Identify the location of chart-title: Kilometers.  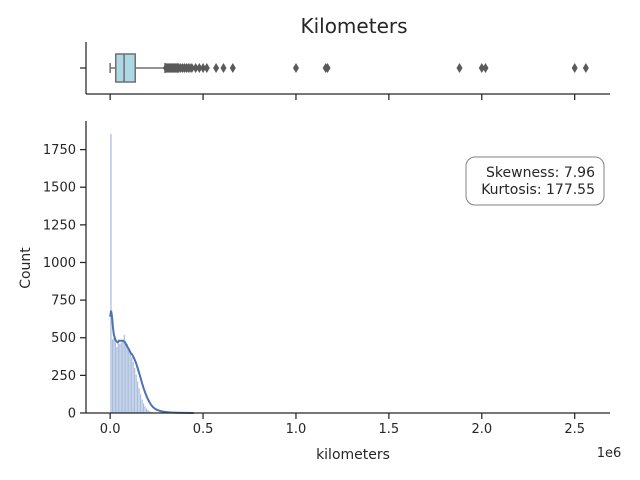
(353, 26).